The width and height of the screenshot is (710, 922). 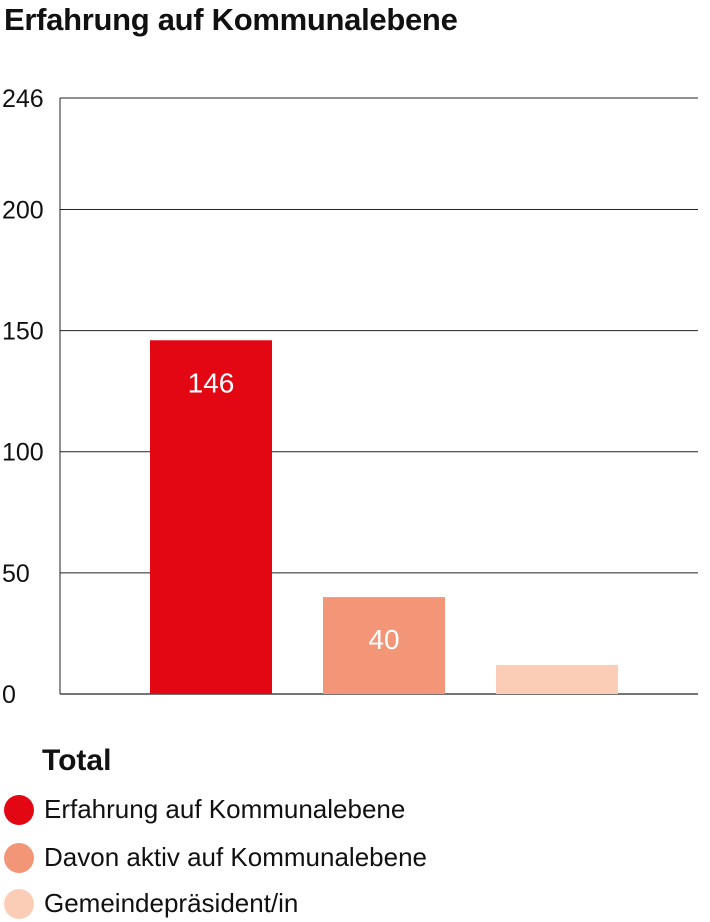 What do you see at coordinates (236, 857) in the screenshot?
I see `legend-label: Davon aktiv auf Kommunalebene` at bounding box center [236, 857].